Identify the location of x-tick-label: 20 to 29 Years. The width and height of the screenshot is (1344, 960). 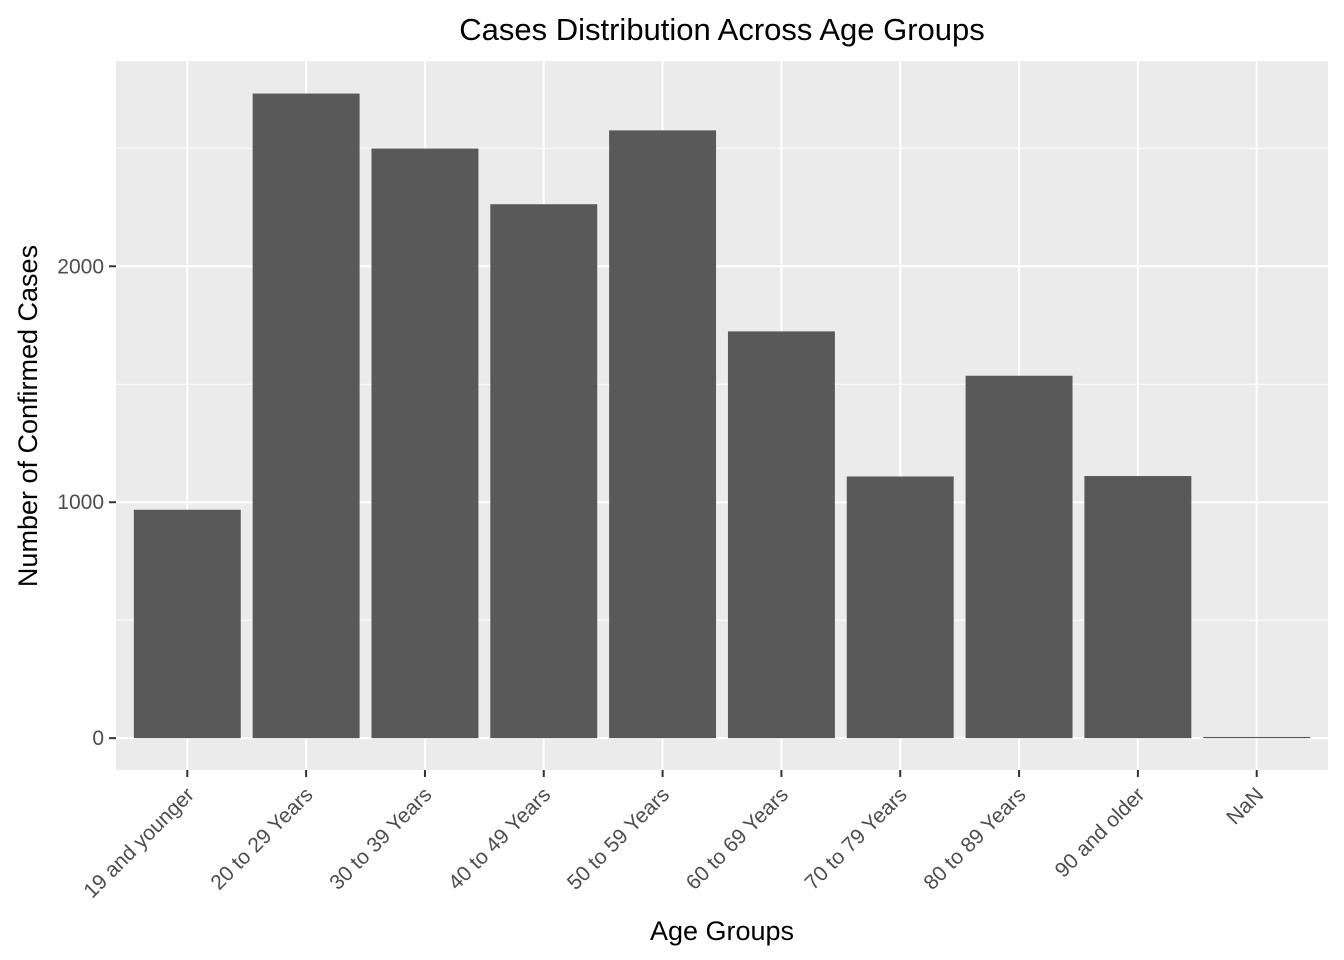
(261, 838).